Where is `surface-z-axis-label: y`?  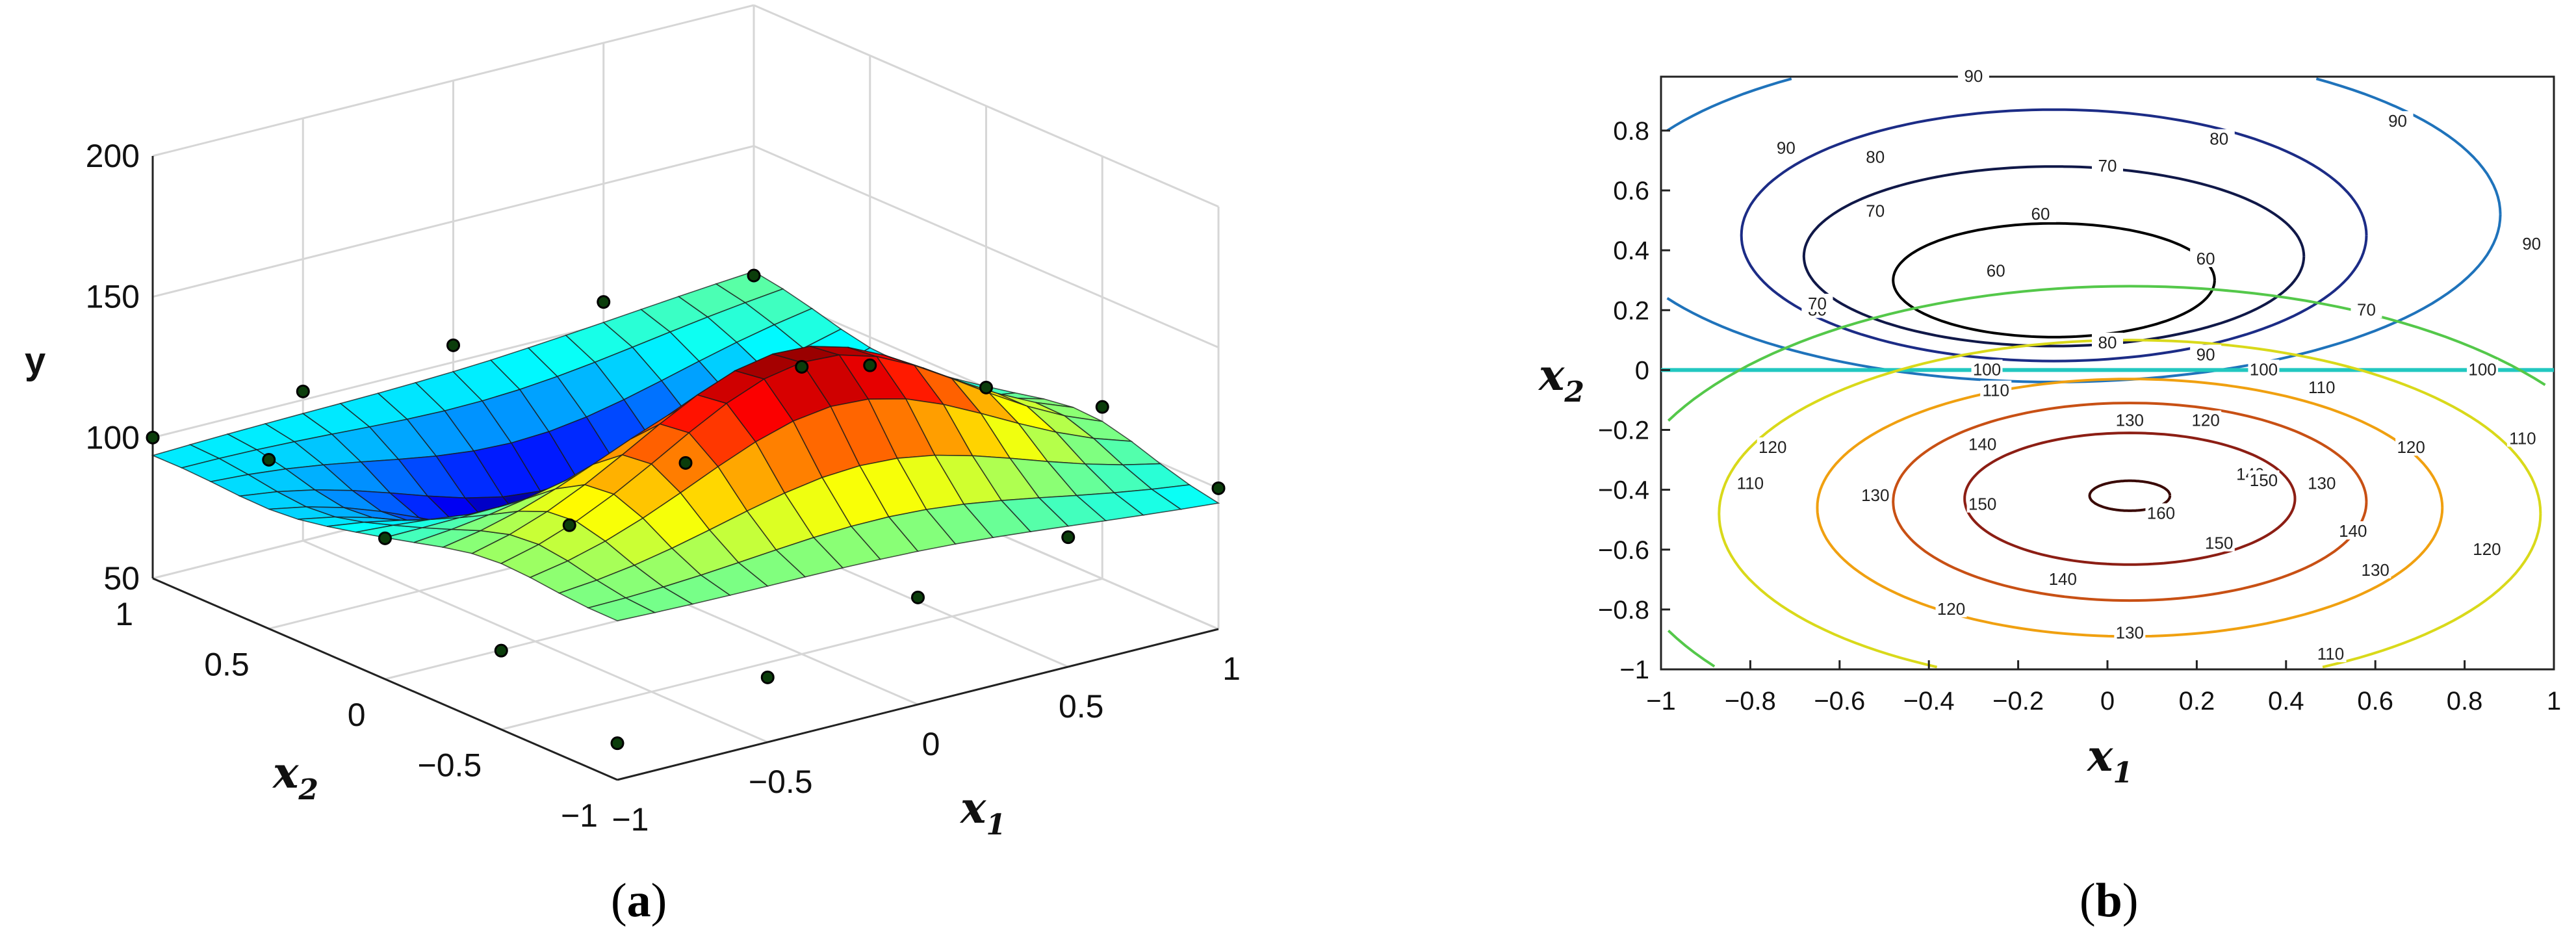 surface-z-axis-label: y is located at coordinates (35, 361).